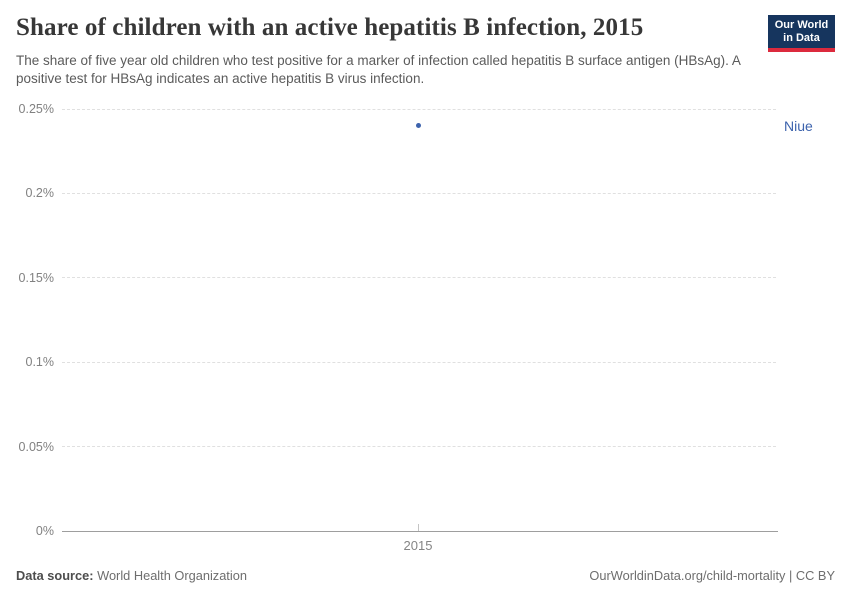  I want to click on y-axis-tick-label: 0%, so click(44, 531).